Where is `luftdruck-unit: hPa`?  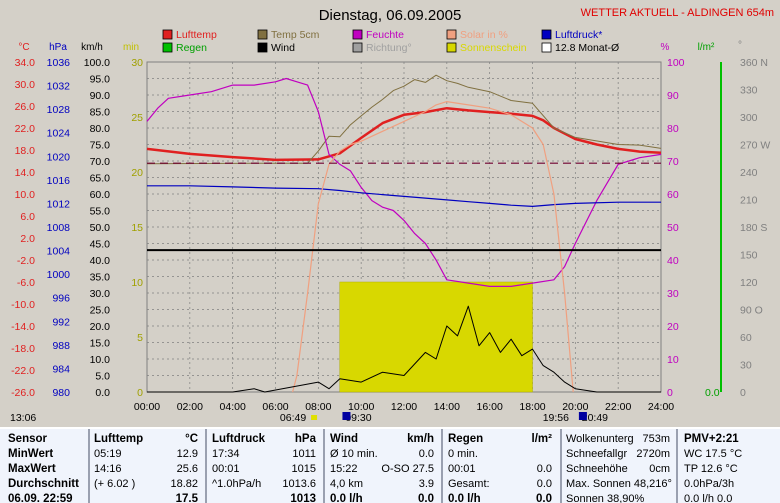
luftdruck-unit: hPa is located at coordinates (305, 439).